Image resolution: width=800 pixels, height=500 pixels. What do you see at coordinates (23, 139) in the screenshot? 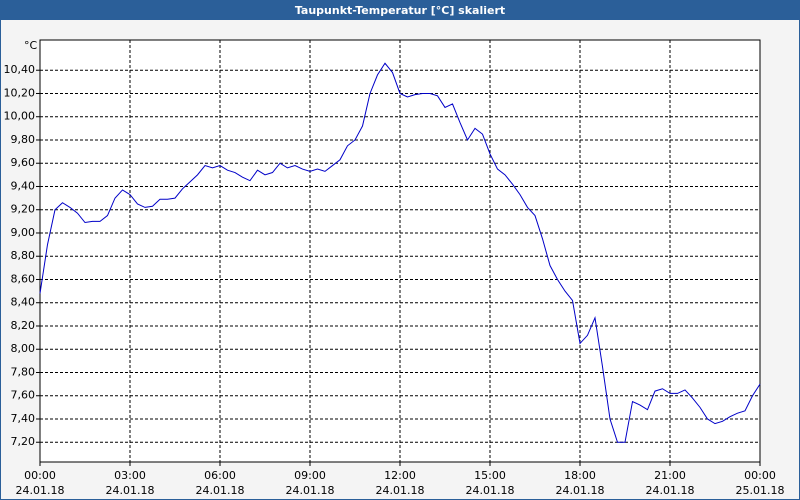
I see `y-tick-label: 9,80` at bounding box center [23, 139].